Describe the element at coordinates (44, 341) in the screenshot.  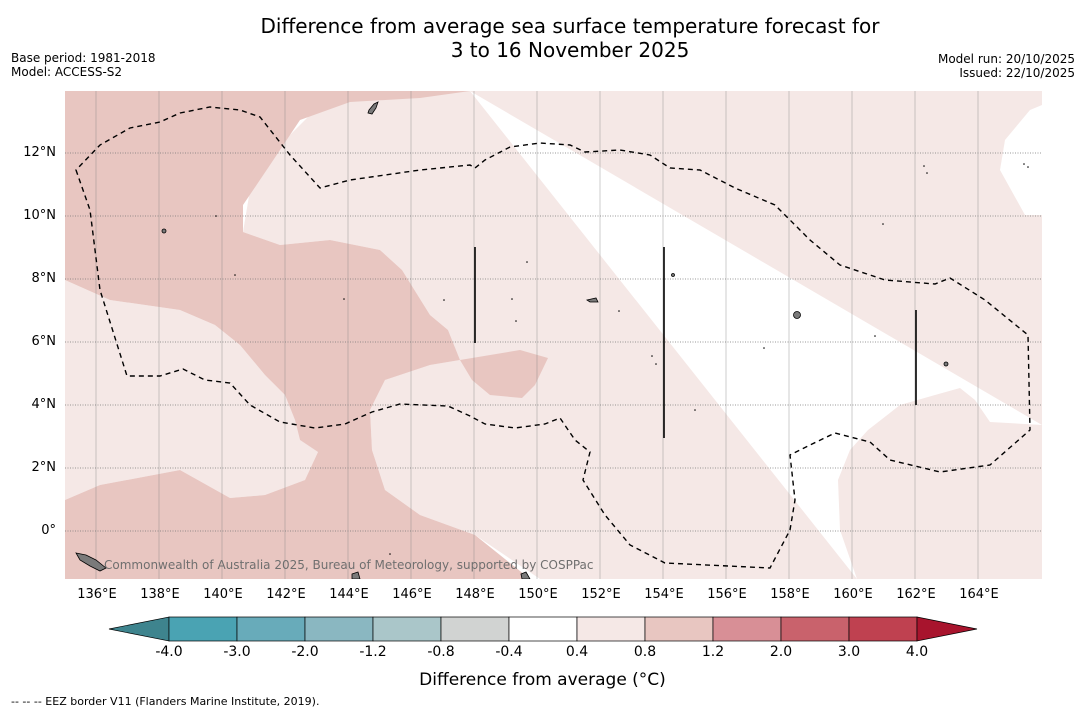
I see `lat-label-6n: 6°N` at that location.